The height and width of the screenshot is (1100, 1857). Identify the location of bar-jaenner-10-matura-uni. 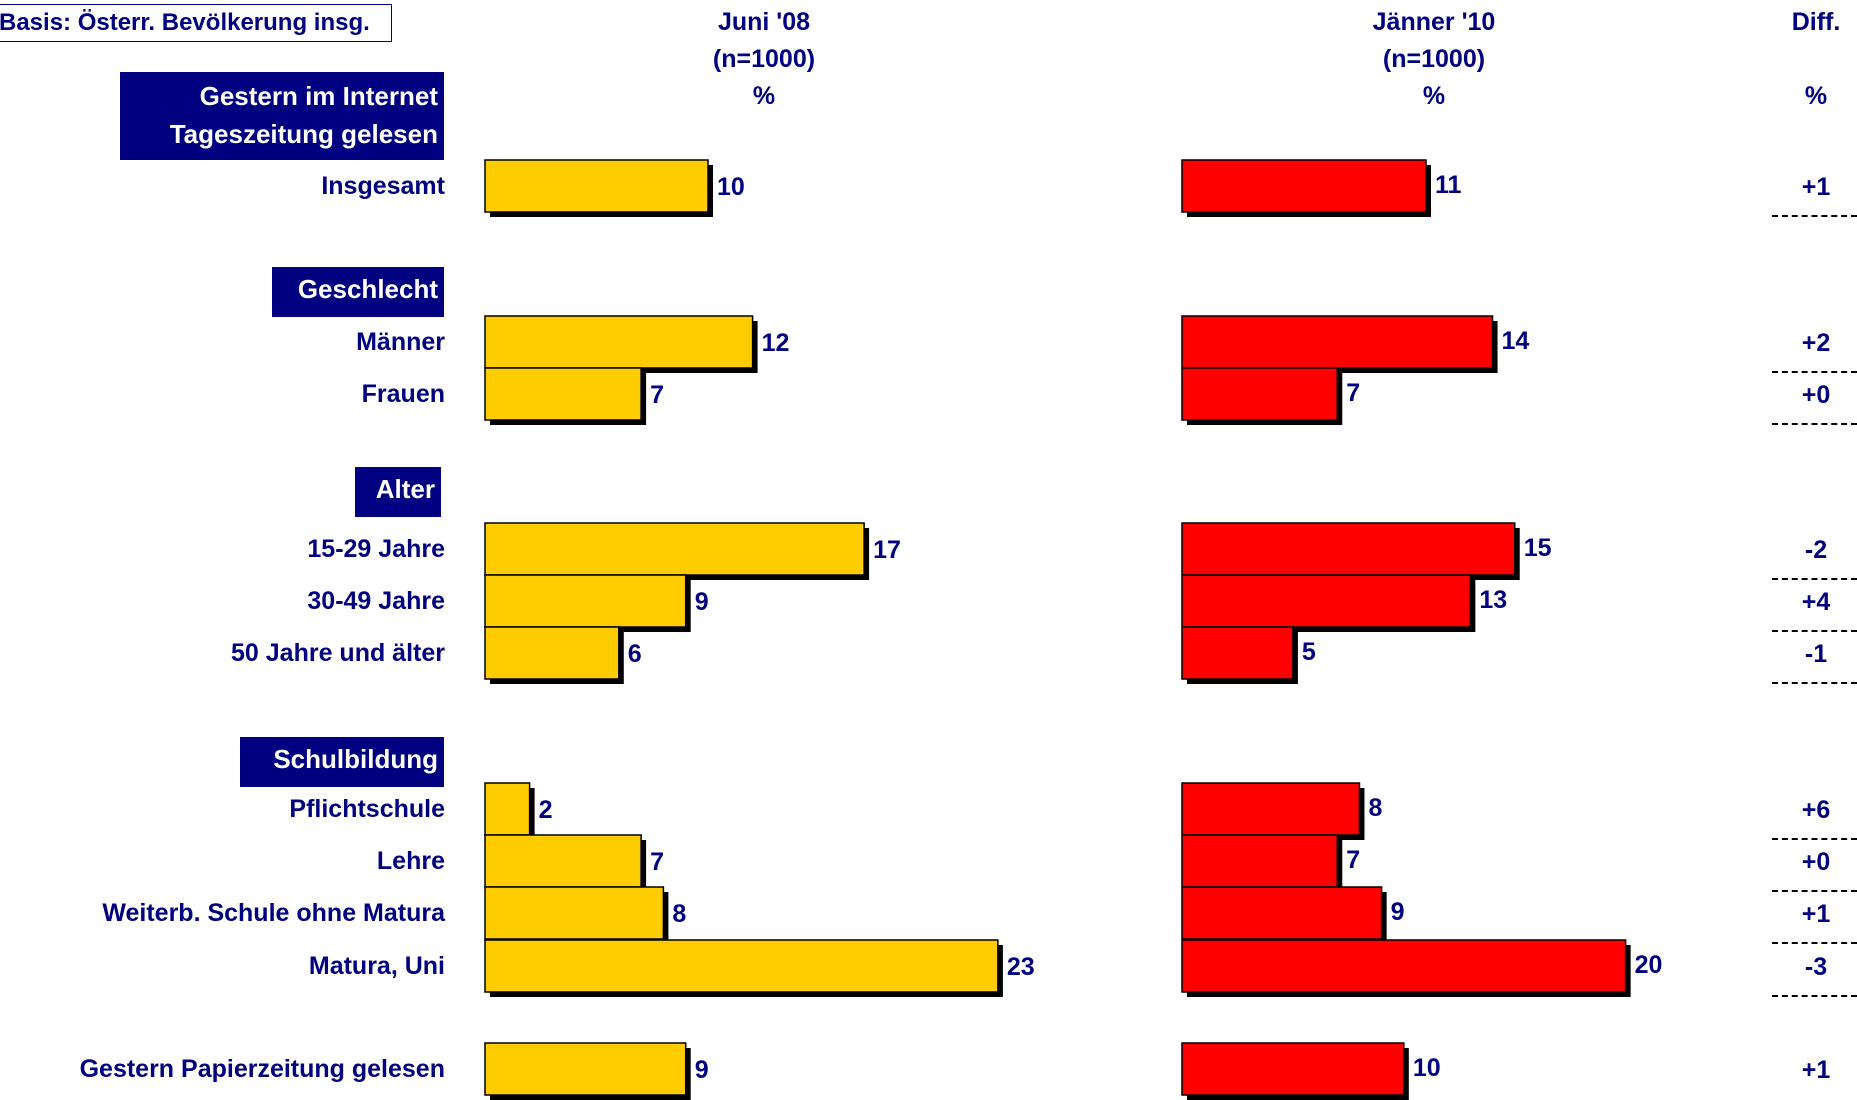
(1404, 966).